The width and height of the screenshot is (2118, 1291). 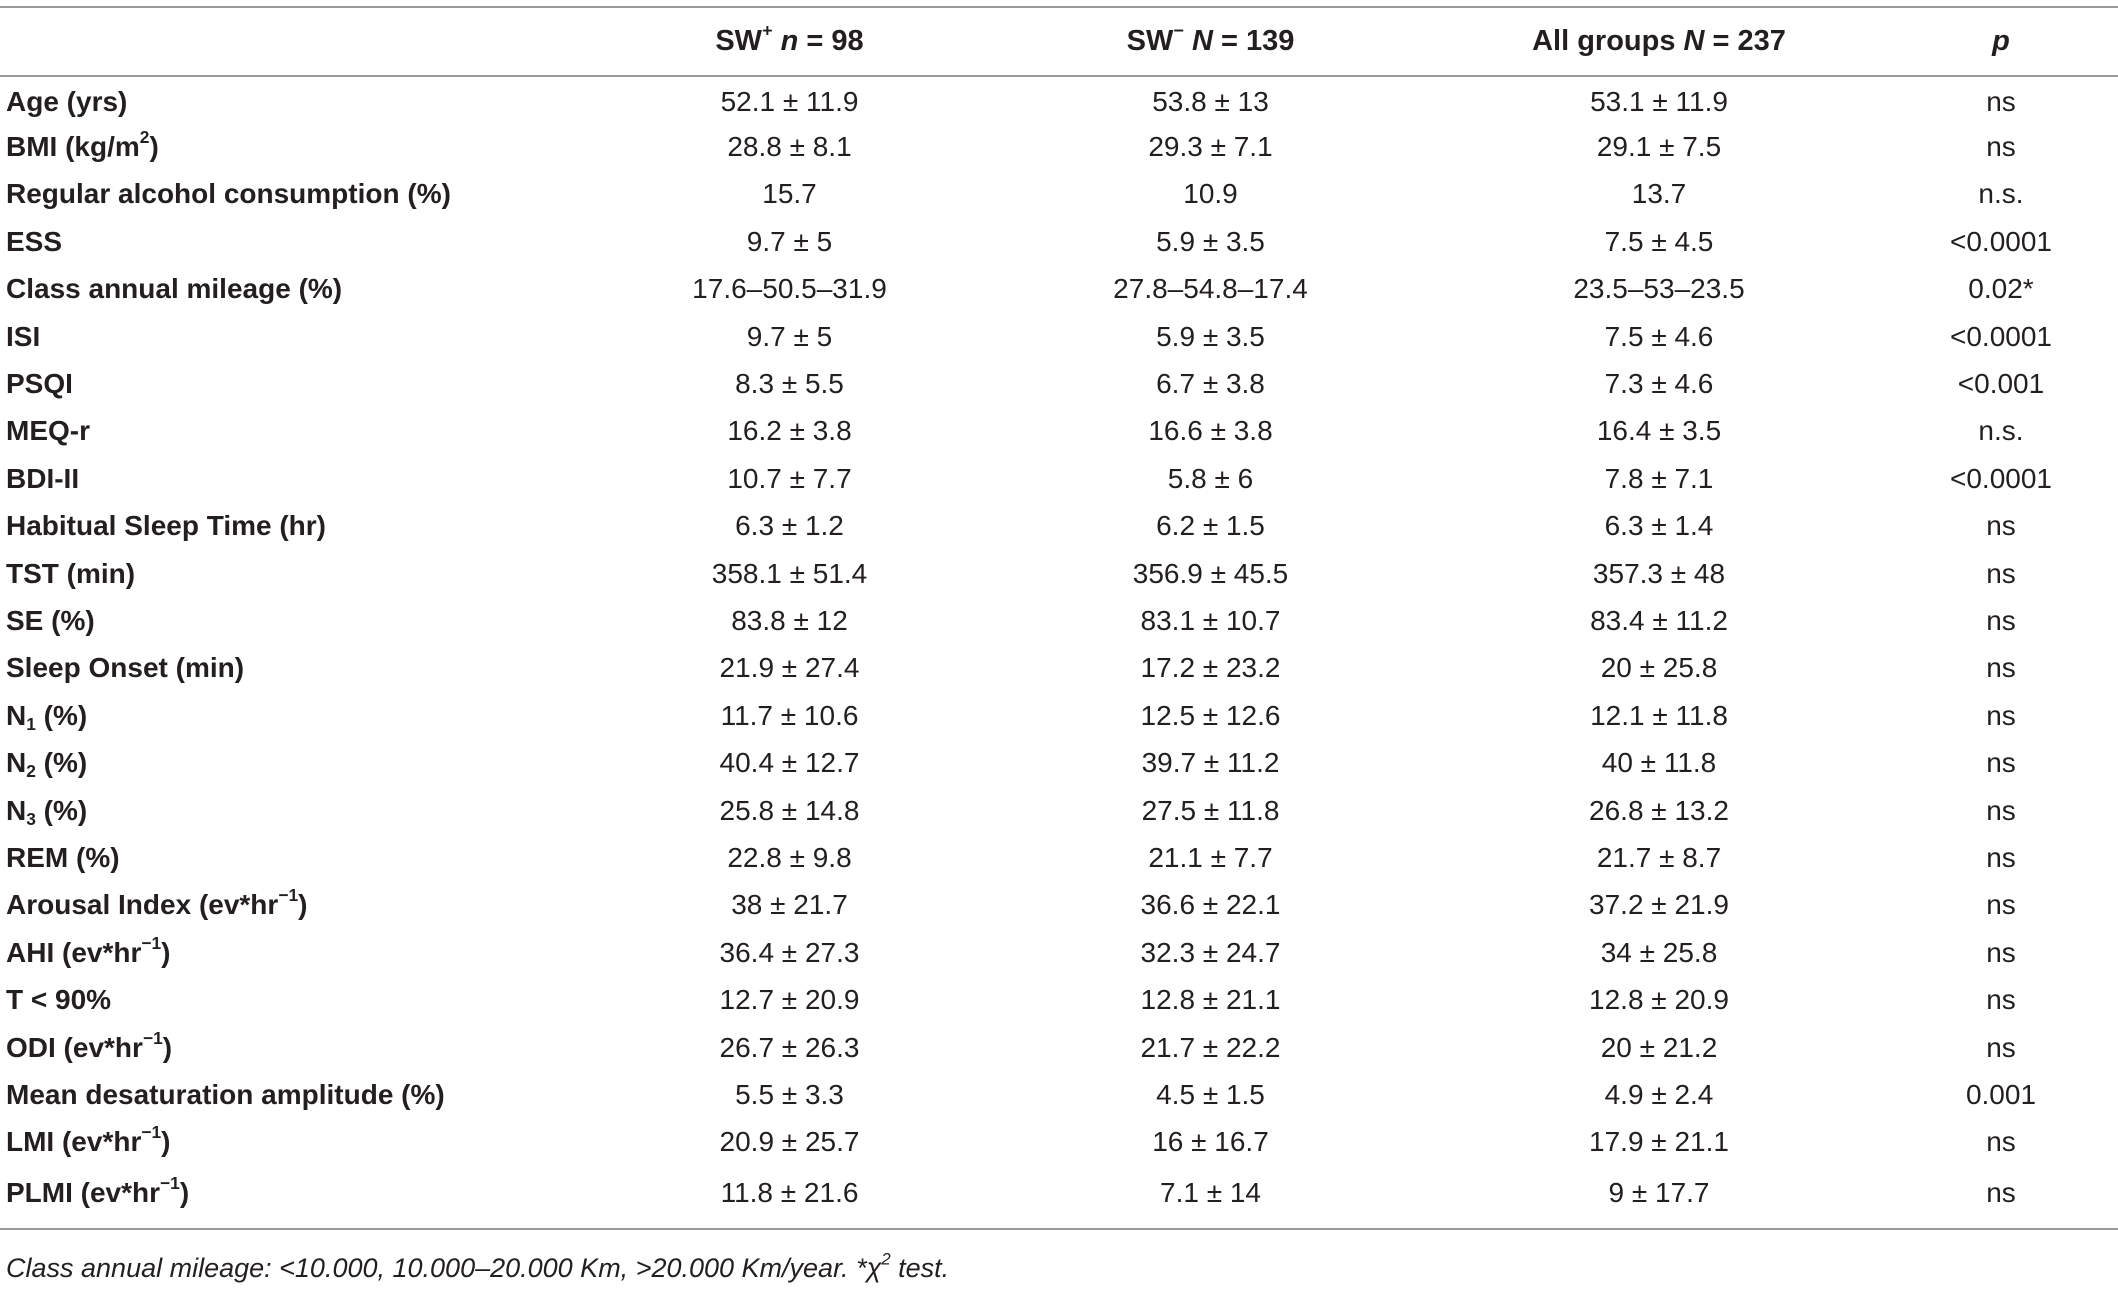 What do you see at coordinates (789, 620) in the screenshot?
I see `cell-sw-plus: 83.8 ± 12` at bounding box center [789, 620].